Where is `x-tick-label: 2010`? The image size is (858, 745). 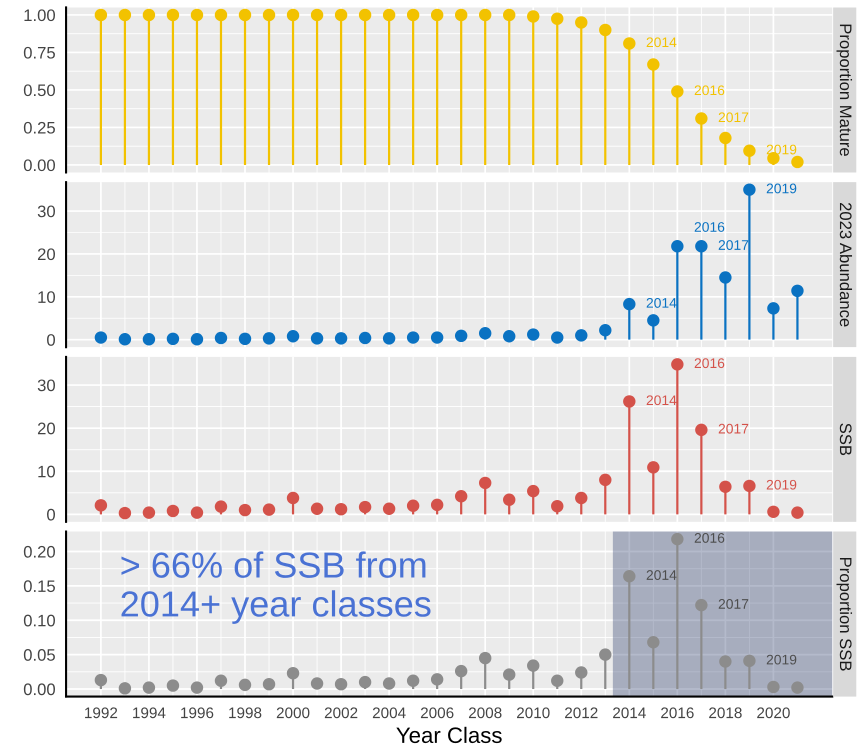 x-tick-label: 2010 is located at coordinates (533, 712).